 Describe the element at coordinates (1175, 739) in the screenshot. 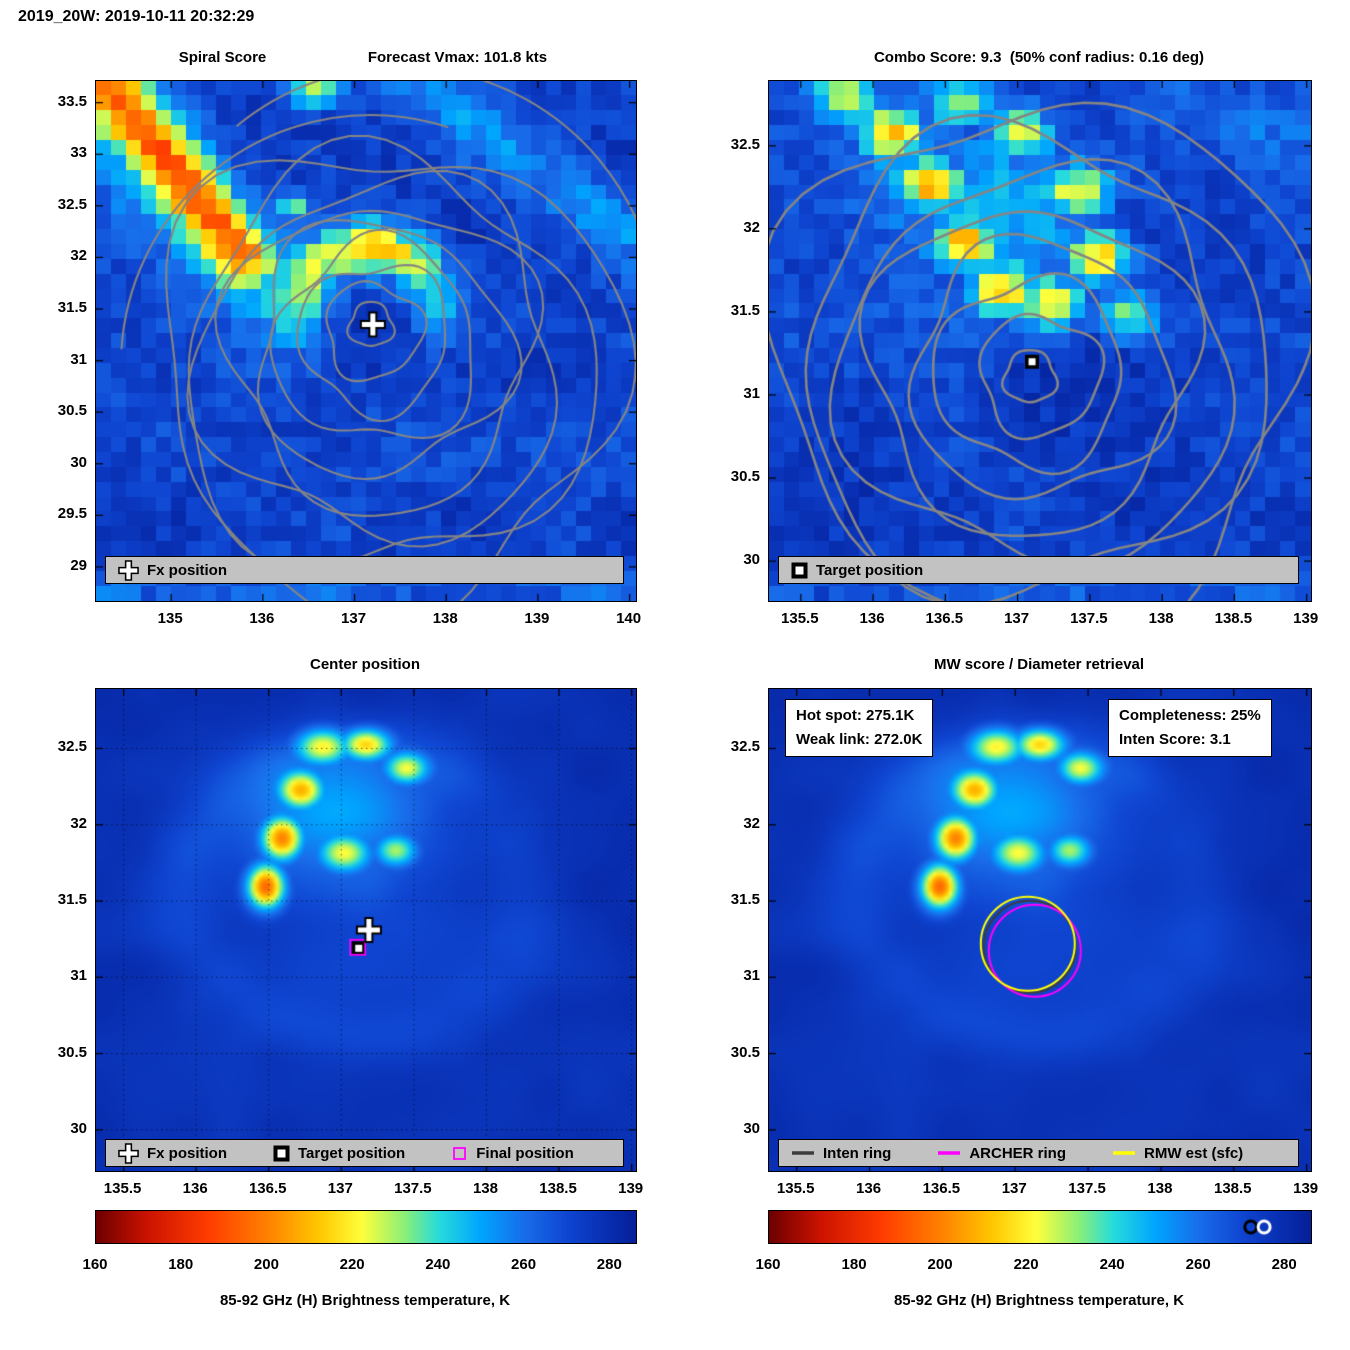

I see `inten-score-value: Inten Score: 3.1` at that location.